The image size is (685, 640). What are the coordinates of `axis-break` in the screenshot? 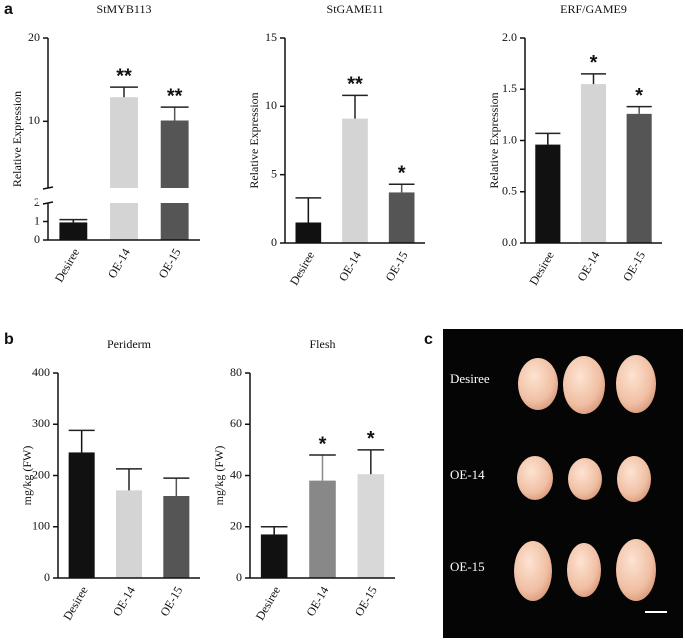 It's located at (120, 195).